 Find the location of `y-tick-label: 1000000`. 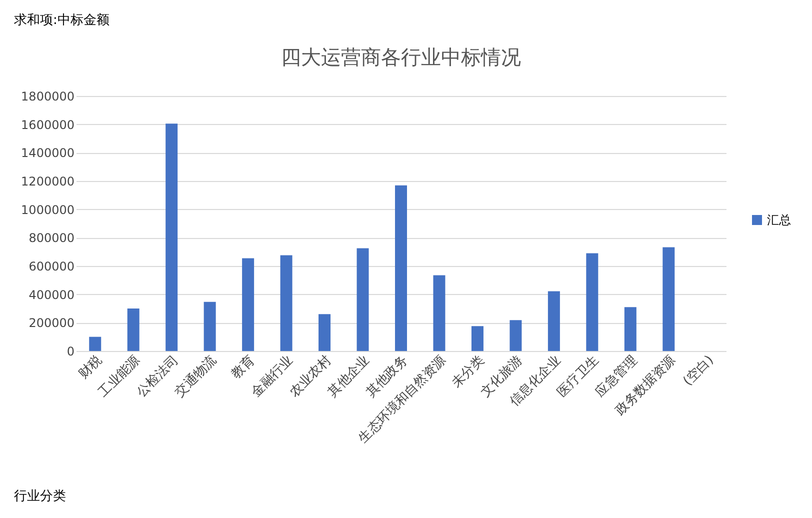

y-tick-label: 1000000 is located at coordinates (47, 209).